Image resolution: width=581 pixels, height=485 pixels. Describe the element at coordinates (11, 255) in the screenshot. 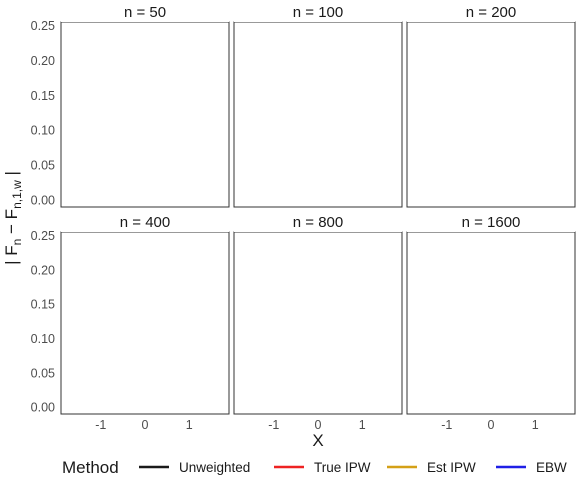

I see `y-title-base: | F` at that location.